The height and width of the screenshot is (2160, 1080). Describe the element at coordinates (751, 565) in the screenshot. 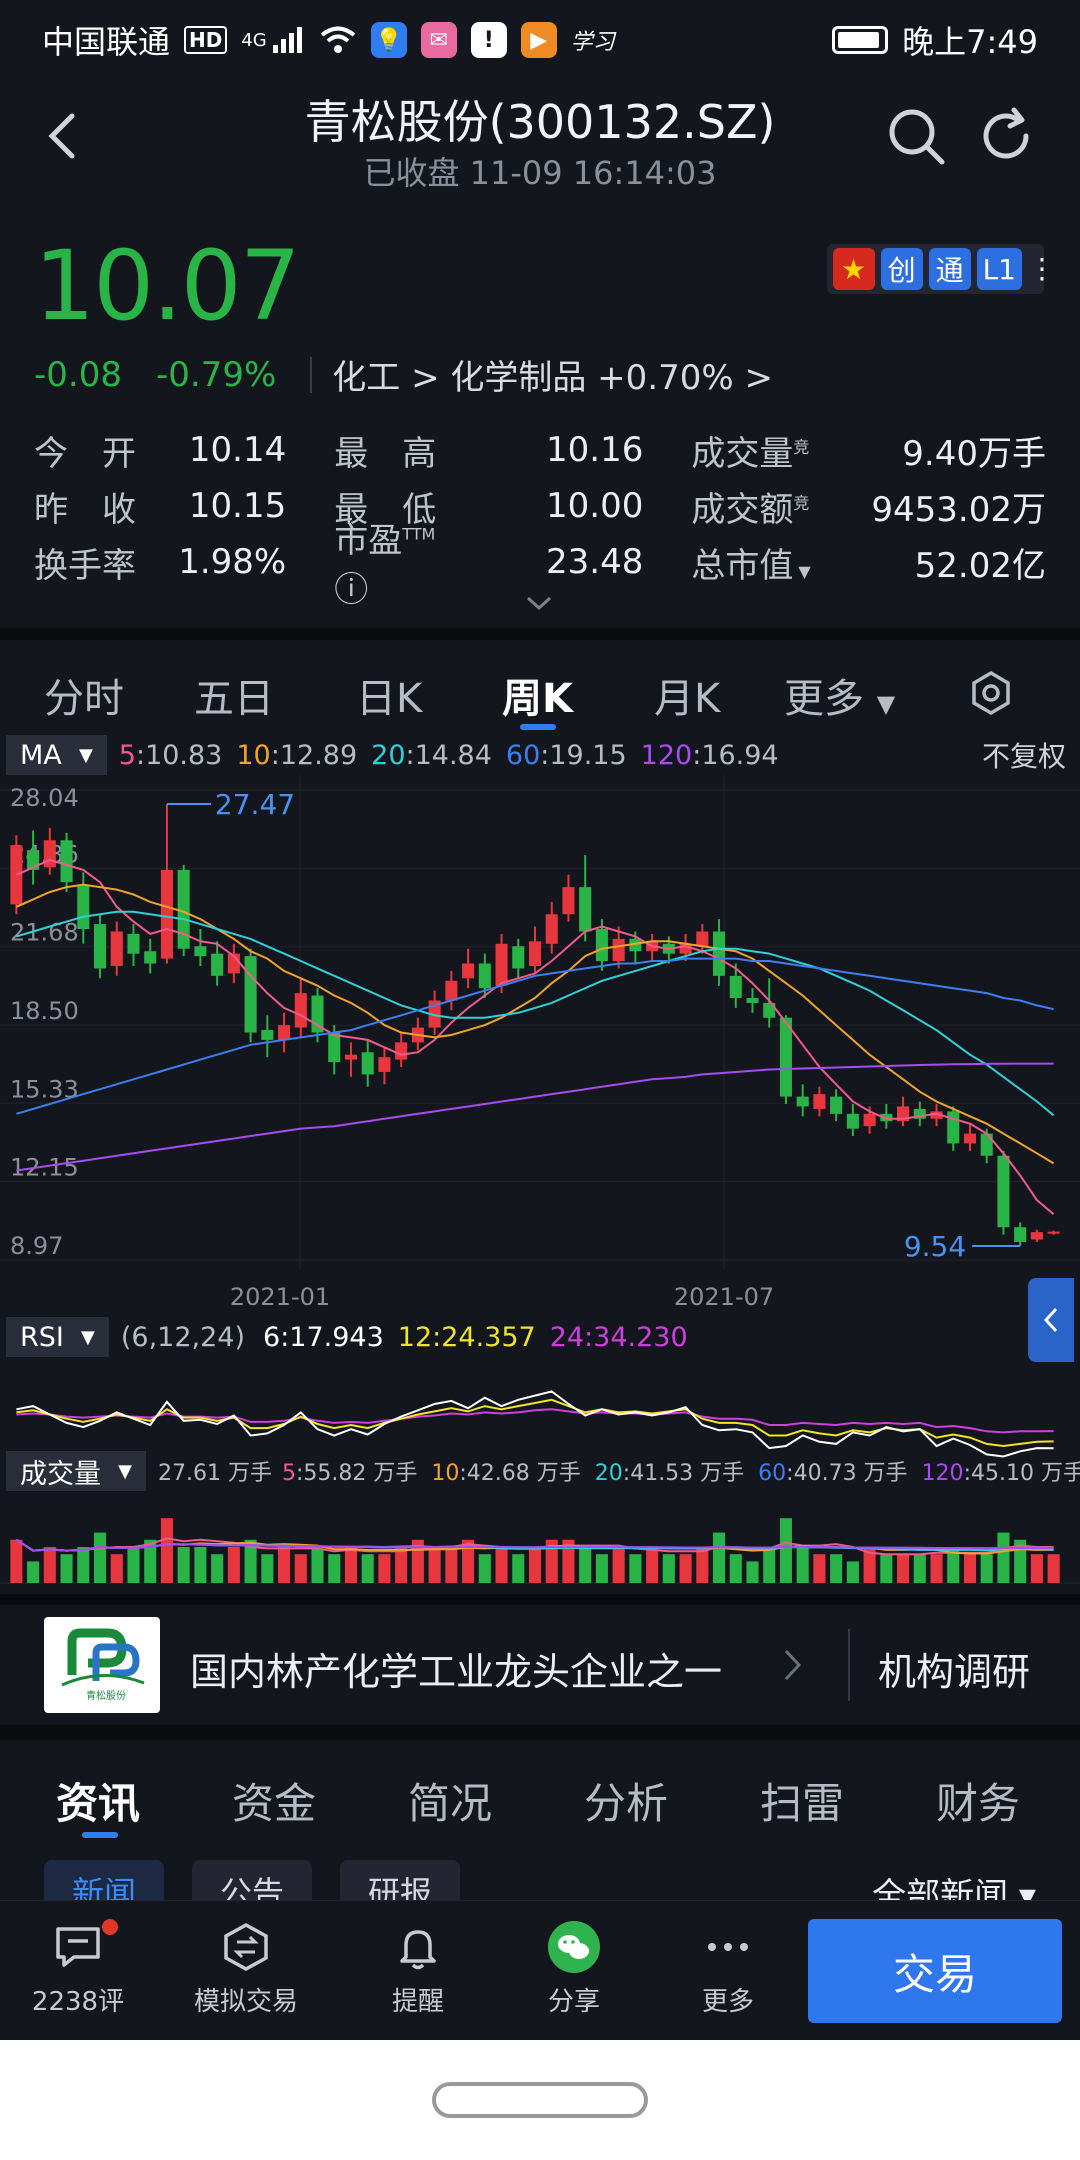

I see `stat-label: 总市值 ▼` at that location.